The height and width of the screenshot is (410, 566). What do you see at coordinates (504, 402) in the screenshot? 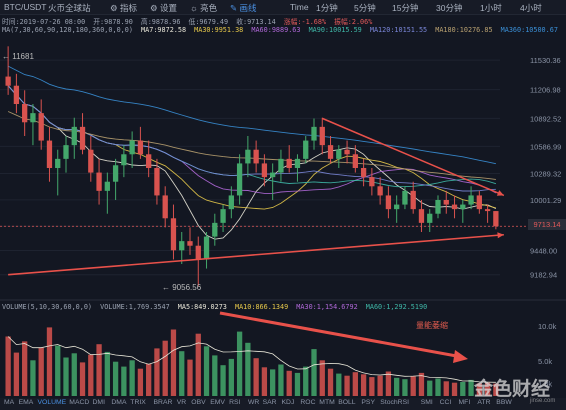
I see `indicator-tab-bbw: BBW` at bounding box center [504, 402].